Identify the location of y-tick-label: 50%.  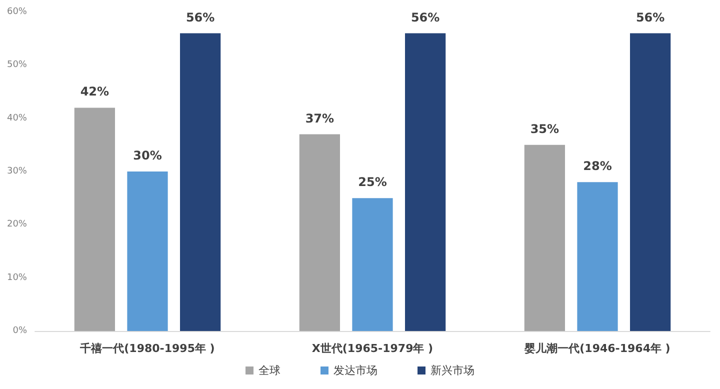
(17, 65).